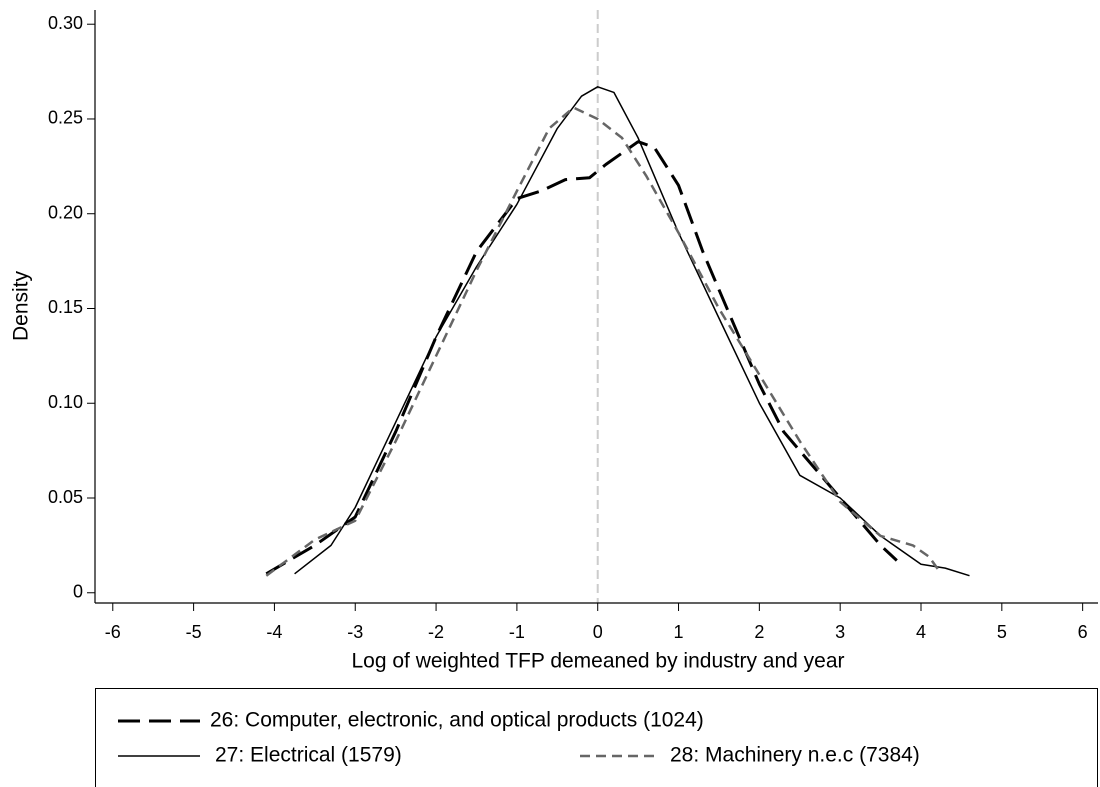 The width and height of the screenshot is (1100, 787). Describe the element at coordinates (436, 632) in the screenshot. I see `x-tick-label: -2` at that location.